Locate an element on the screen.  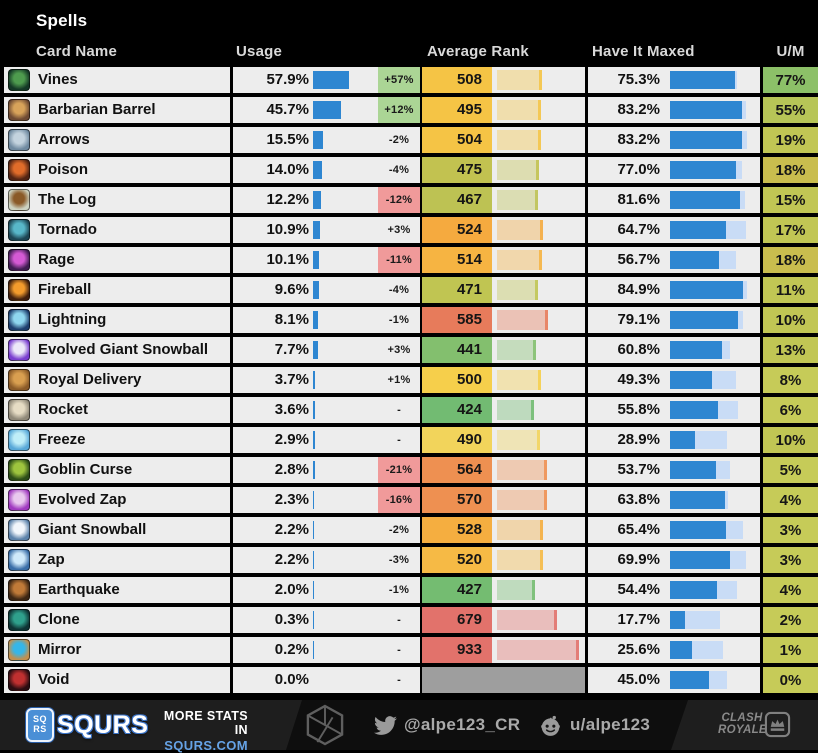
usage-change-badge: - is located at coordinates (399, 680).